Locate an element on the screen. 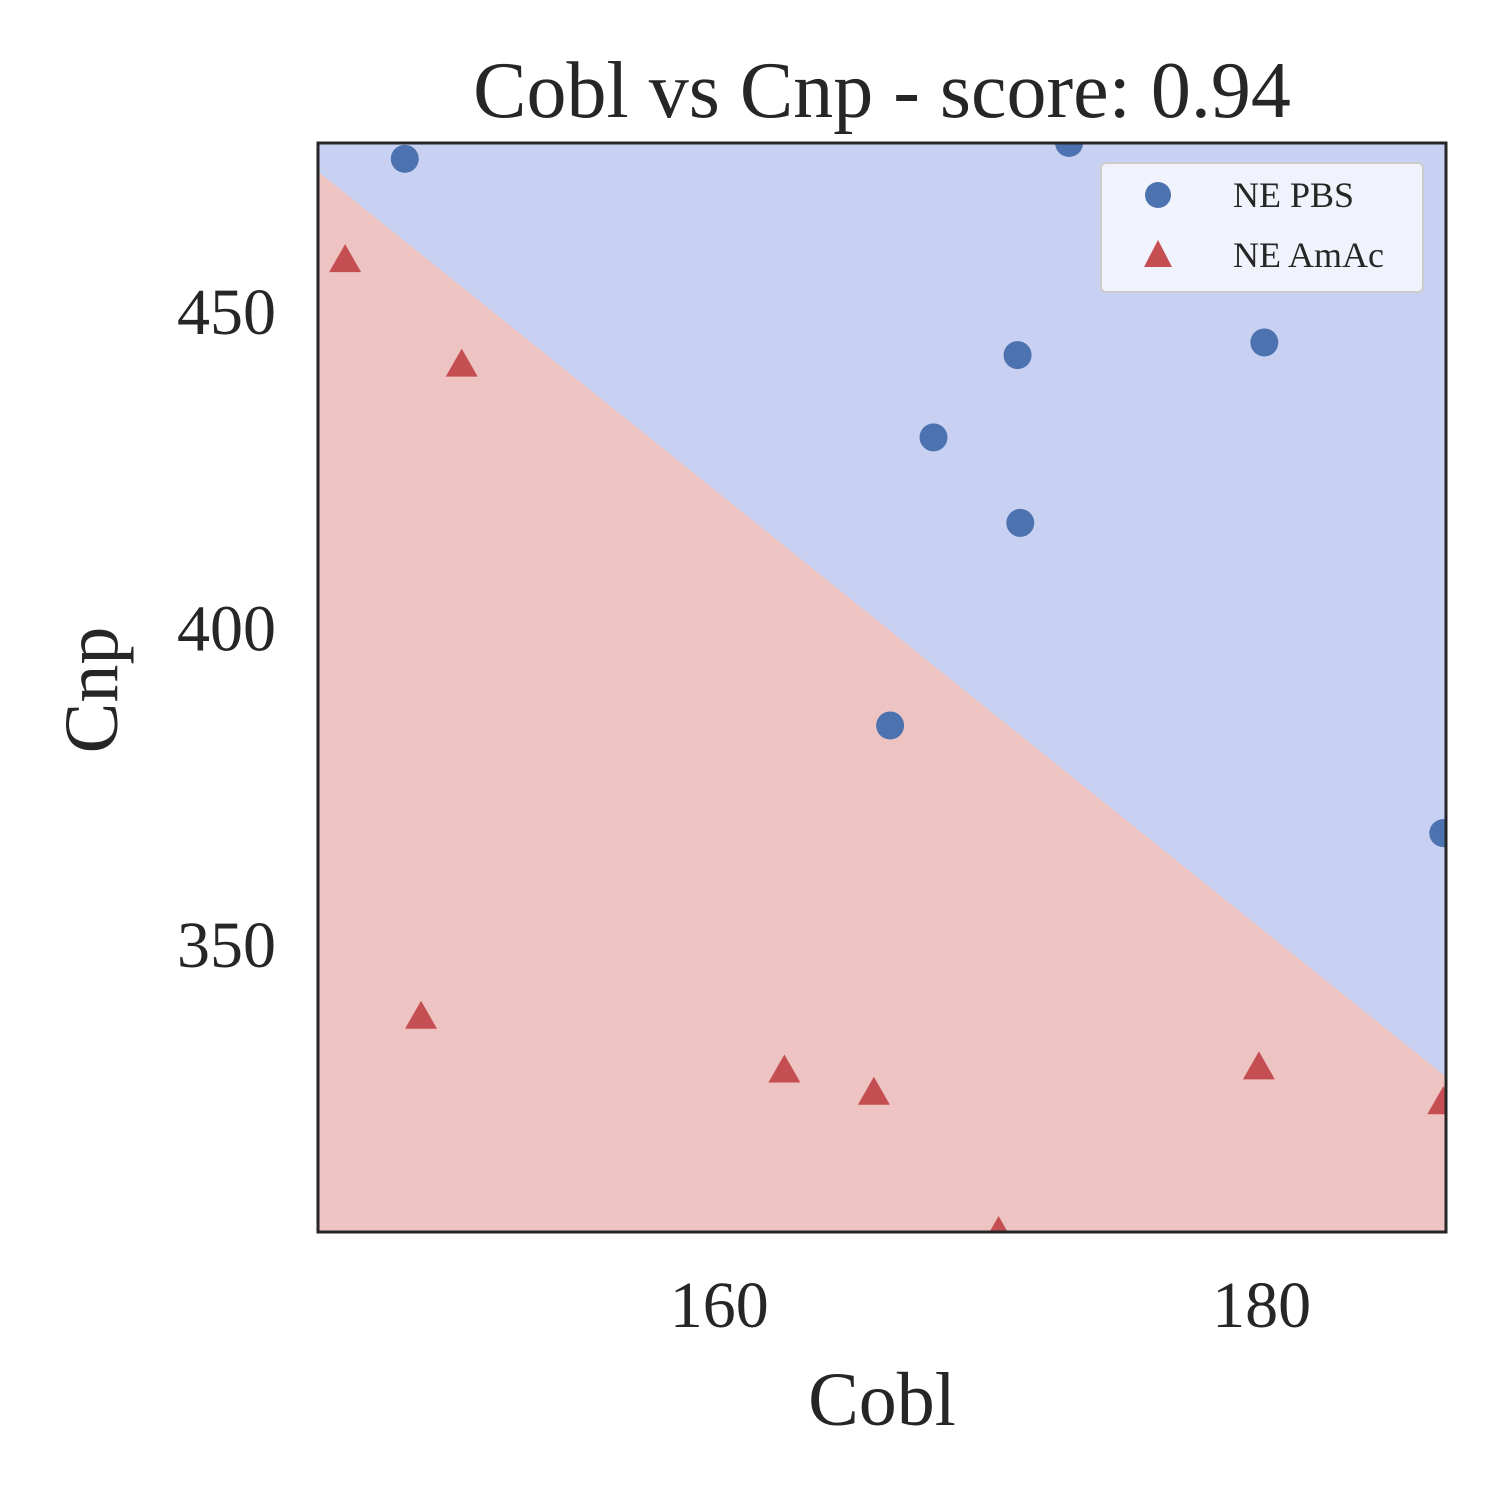 This screenshot has width=1500, height=1500. x-tick-label-0: 160 is located at coordinates (719, 1305).